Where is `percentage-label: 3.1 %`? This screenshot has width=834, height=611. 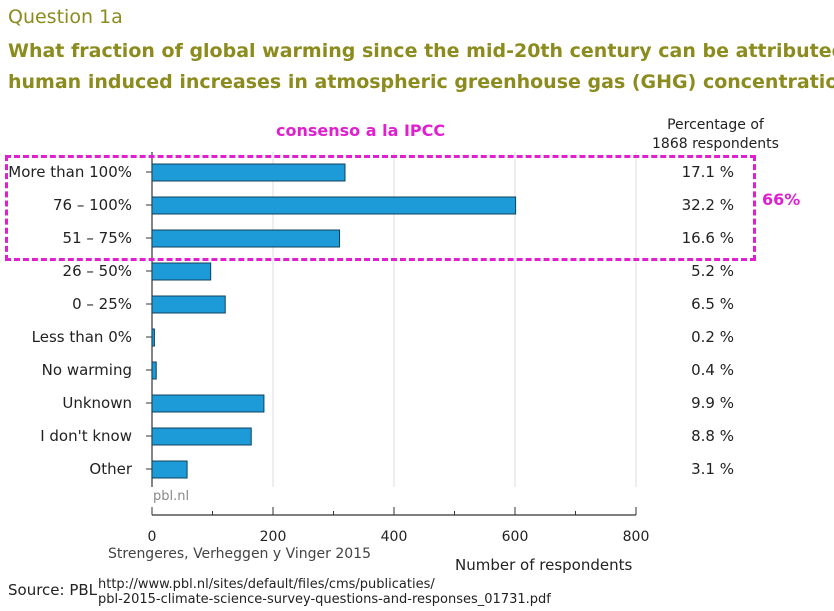
percentage-label: 3.1 % is located at coordinates (712, 469).